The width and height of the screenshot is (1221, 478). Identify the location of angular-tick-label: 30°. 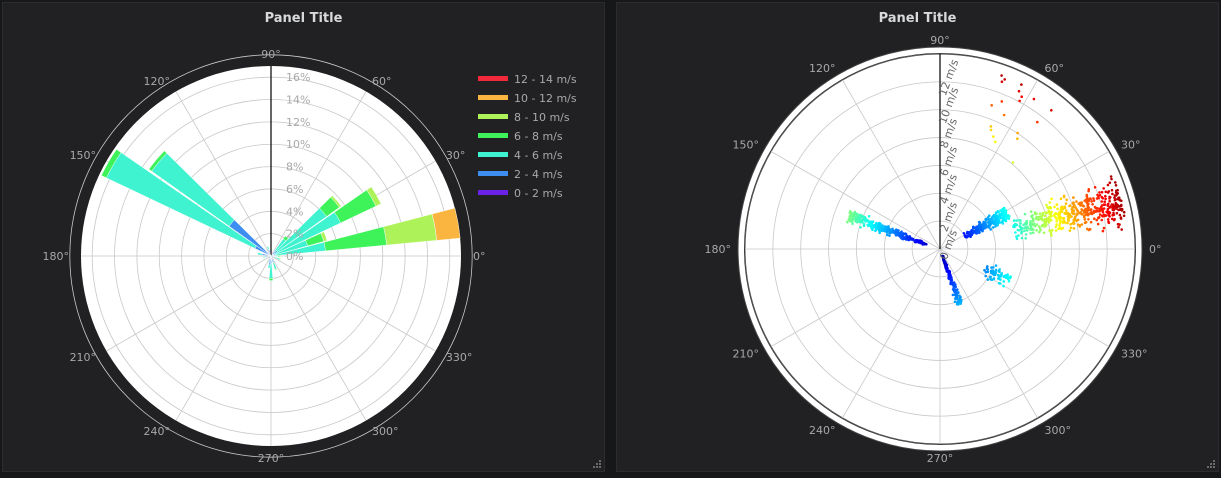
(456, 155).